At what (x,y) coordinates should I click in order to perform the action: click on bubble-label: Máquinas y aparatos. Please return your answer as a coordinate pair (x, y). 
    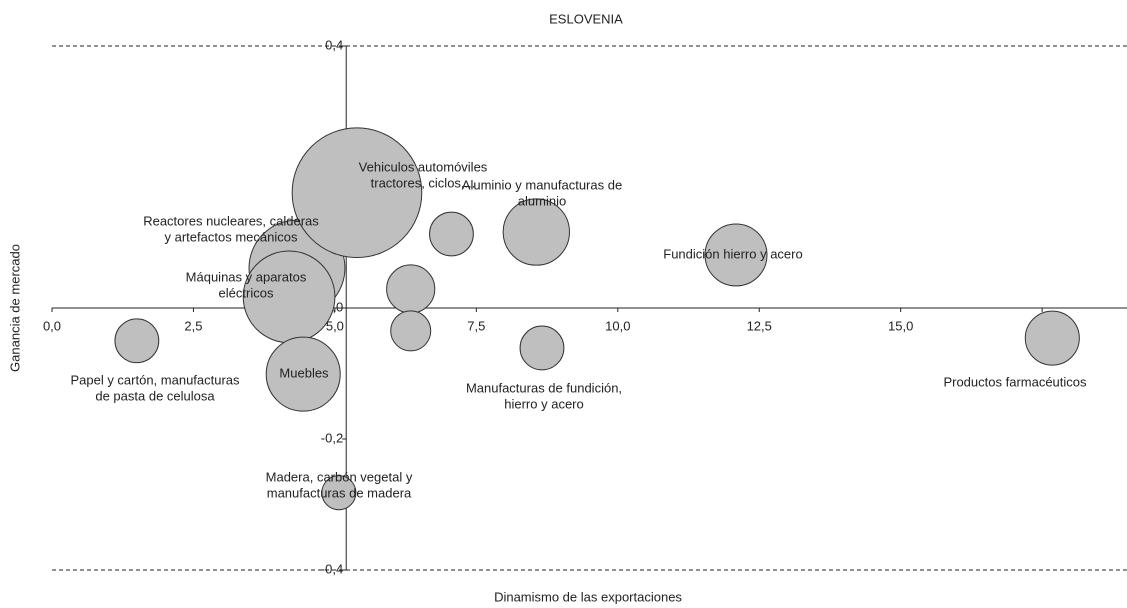
    Looking at the image, I should click on (246, 276).